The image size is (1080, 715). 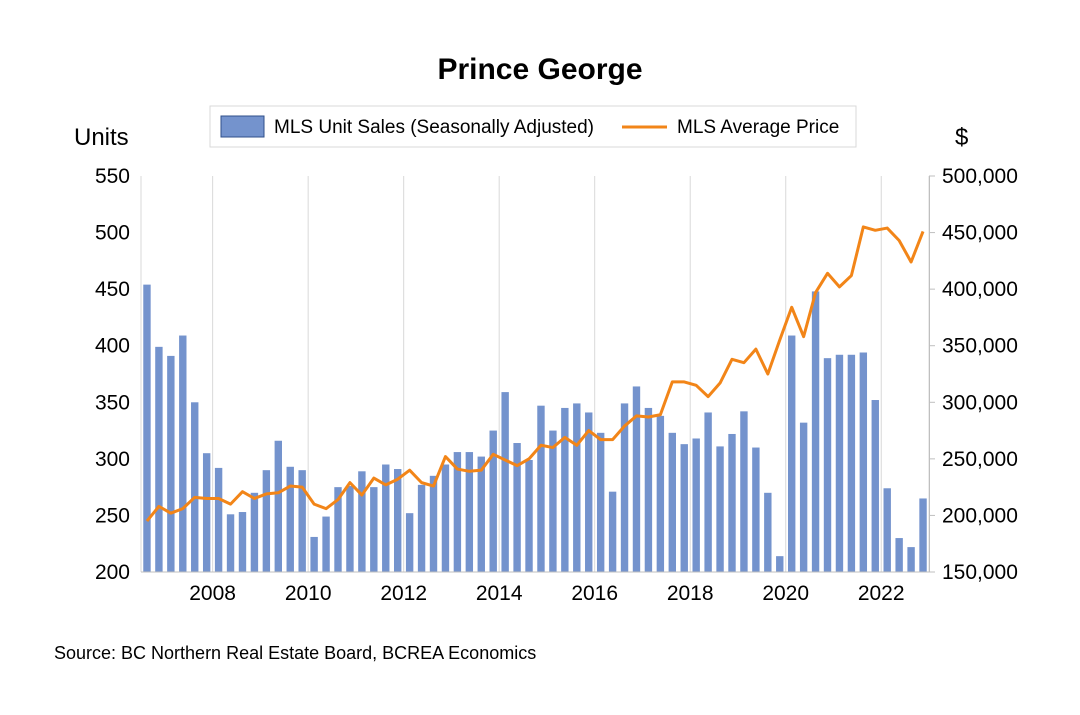 I want to click on x-tick-label: 2016, so click(x=594, y=593).